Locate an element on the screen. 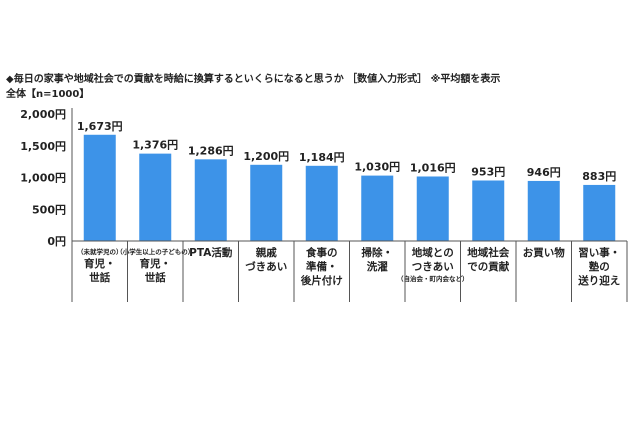 The height and width of the screenshot is (426, 640). chart-subtitle: 全体【n=1000】 is located at coordinates (48, 94).